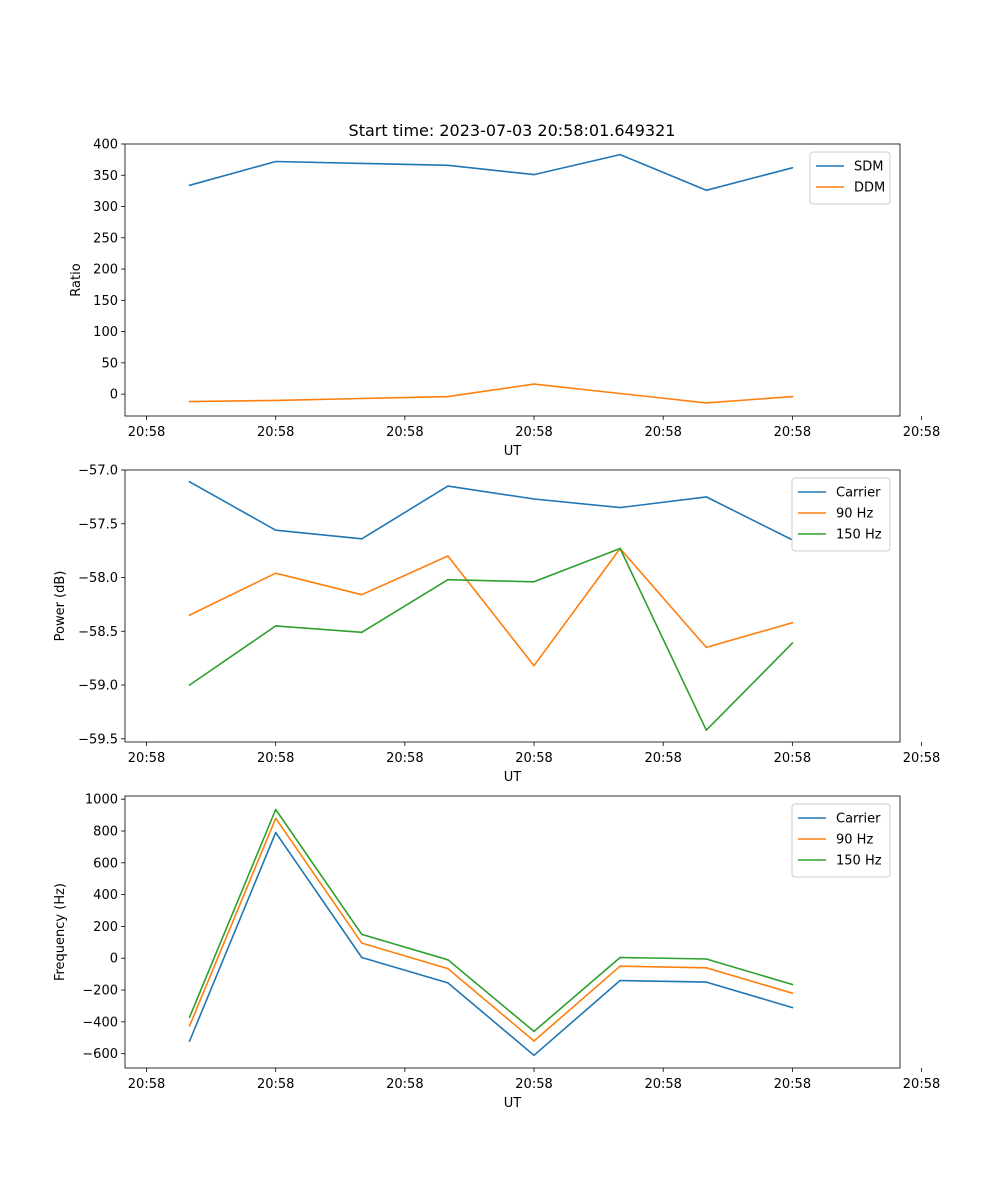 The height and width of the screenshot is (1200, 1000). I want to click on y-tick-label: −57.5, so click(98, 524).